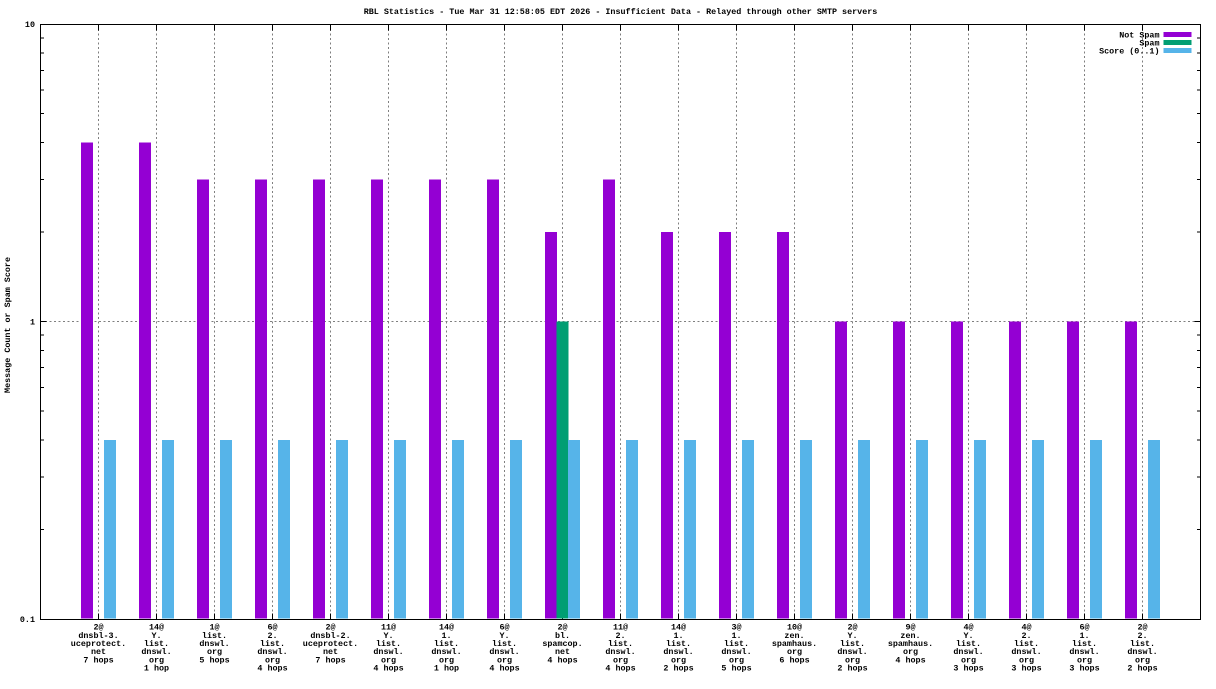 This screenshot has width=1216, height=689. What do you see at coordinates (910, 628) in the screenshot?
I see `svg-text: 9@` at bounding box center [910, 628].